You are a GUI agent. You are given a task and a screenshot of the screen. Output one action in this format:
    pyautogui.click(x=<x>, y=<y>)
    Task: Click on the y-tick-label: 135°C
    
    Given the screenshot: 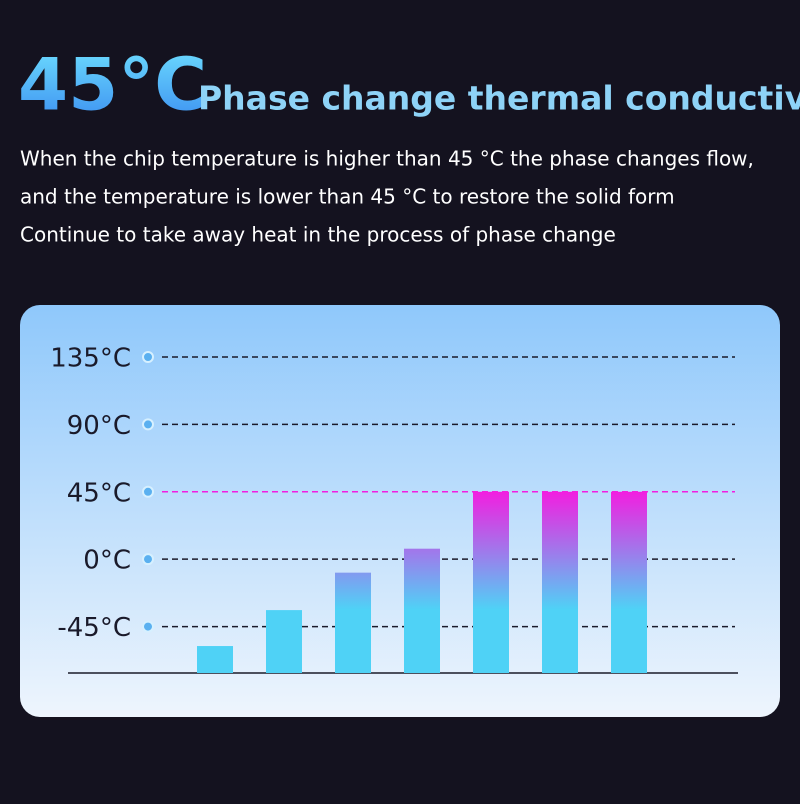 What is the action you would take?
    pyautogui.click(x=90, y=359)
    